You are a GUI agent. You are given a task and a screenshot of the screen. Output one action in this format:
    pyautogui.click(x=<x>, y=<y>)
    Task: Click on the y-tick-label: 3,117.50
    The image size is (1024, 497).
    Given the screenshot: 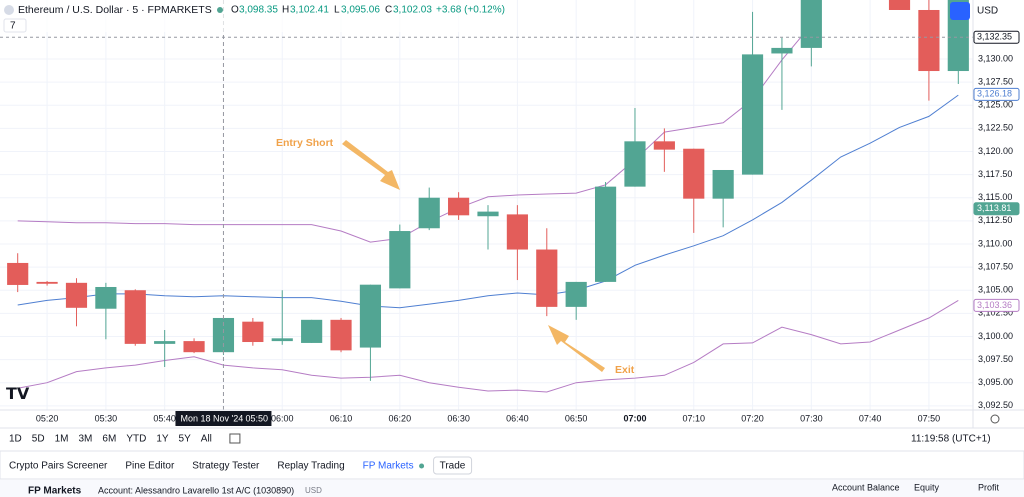 What is the action you would take?
    pyautogui.click(x=995, y=174)
    